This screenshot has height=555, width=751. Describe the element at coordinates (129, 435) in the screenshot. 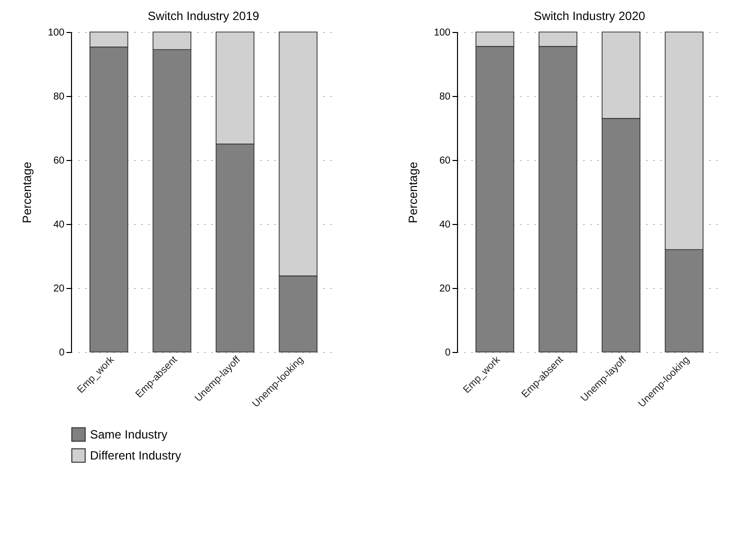

I see `legend-label: Same Industry` at that location.